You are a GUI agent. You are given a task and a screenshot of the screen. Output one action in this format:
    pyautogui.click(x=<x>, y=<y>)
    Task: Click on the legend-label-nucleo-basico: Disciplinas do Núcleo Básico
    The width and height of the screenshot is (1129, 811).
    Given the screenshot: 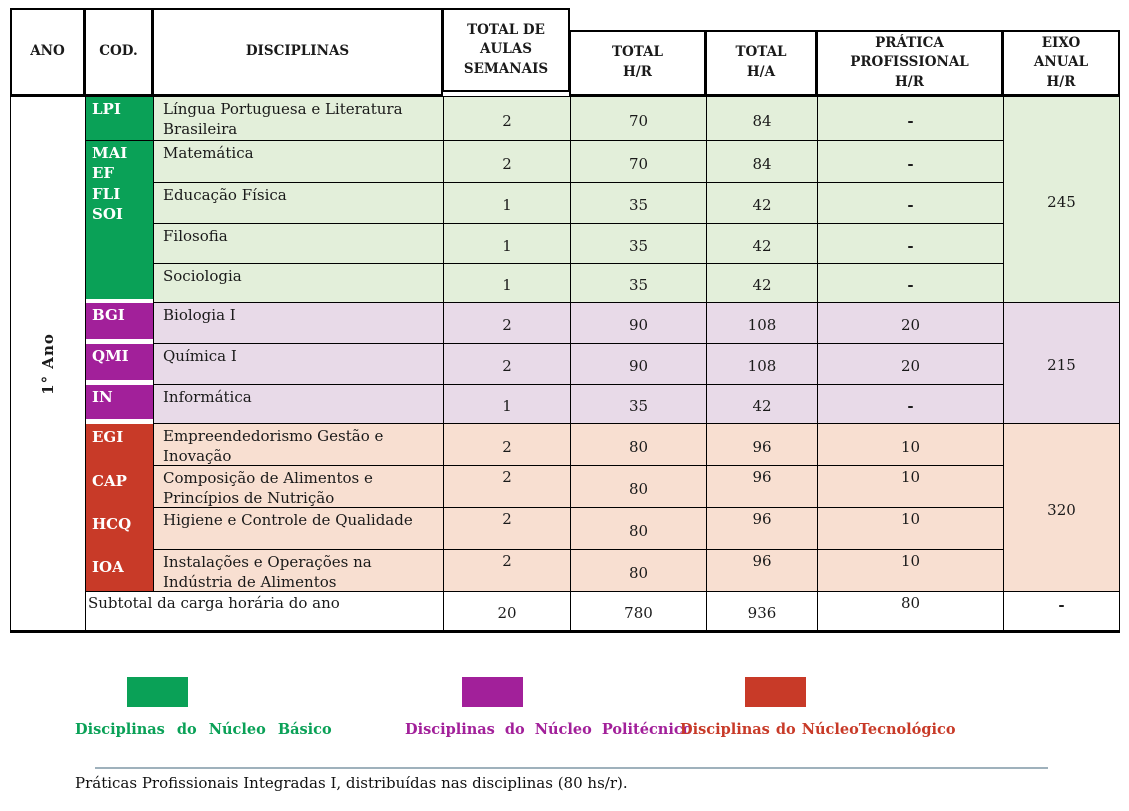 What is the action you would take?
    pyautogui.click(x=203, y=729)
    